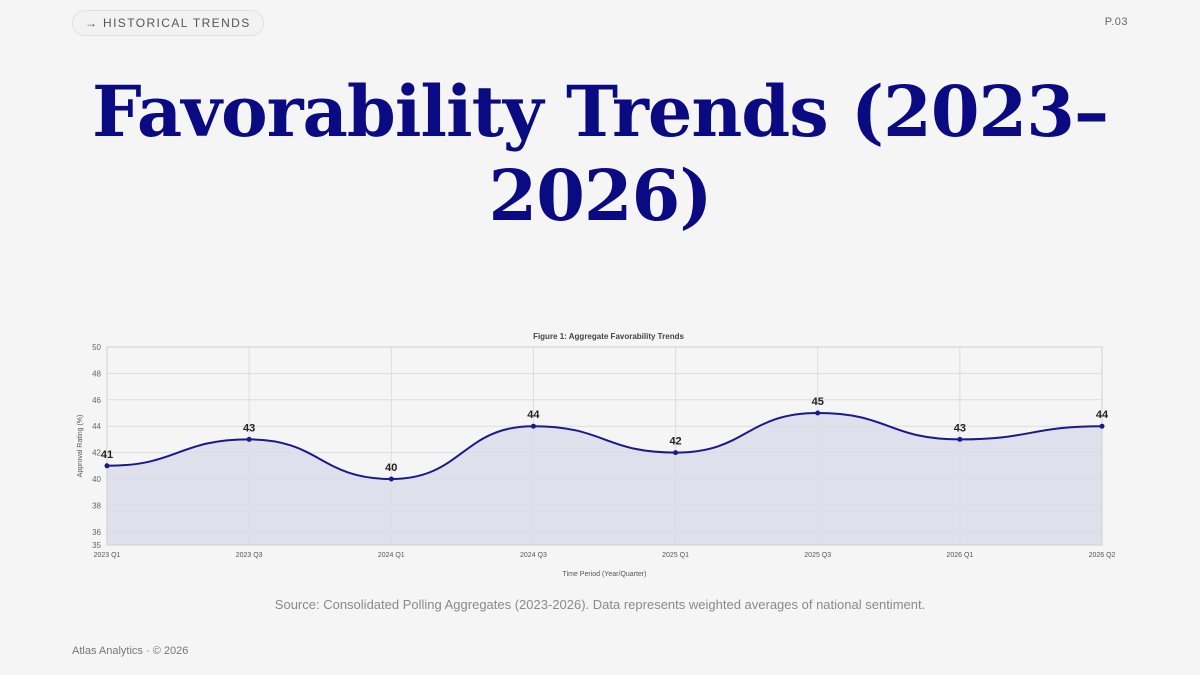 The height and width of the screenshot is (675, 1200). Describe the element at coordinates (818, 402) in the screenshot. I see `data-label: 45` at that location.